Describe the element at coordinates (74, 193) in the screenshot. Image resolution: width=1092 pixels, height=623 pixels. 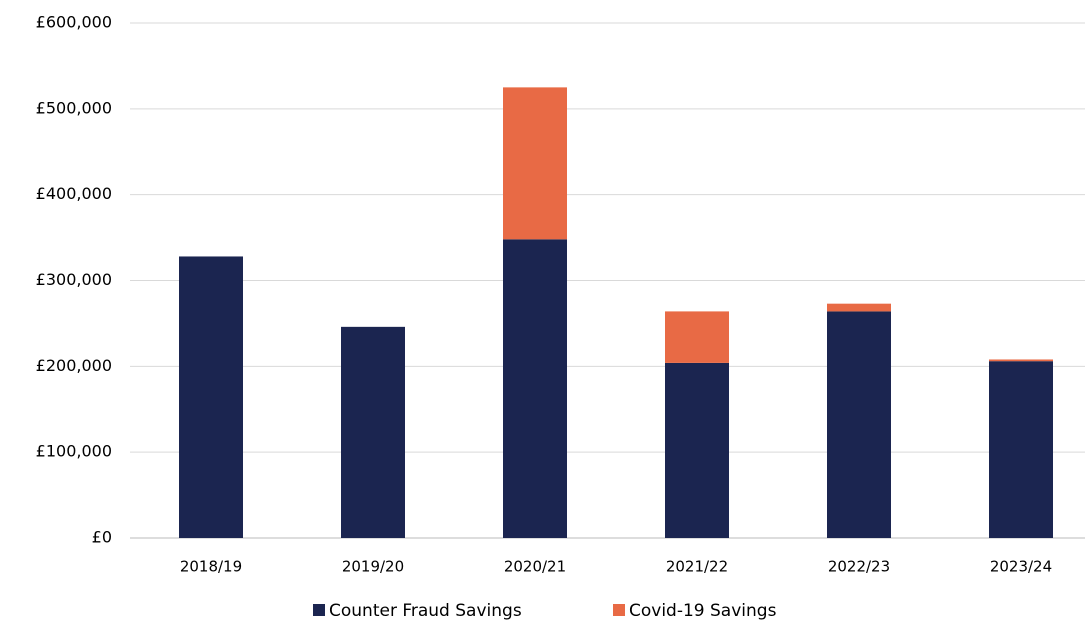
I see `y-tick-label: £400,000` at that location.